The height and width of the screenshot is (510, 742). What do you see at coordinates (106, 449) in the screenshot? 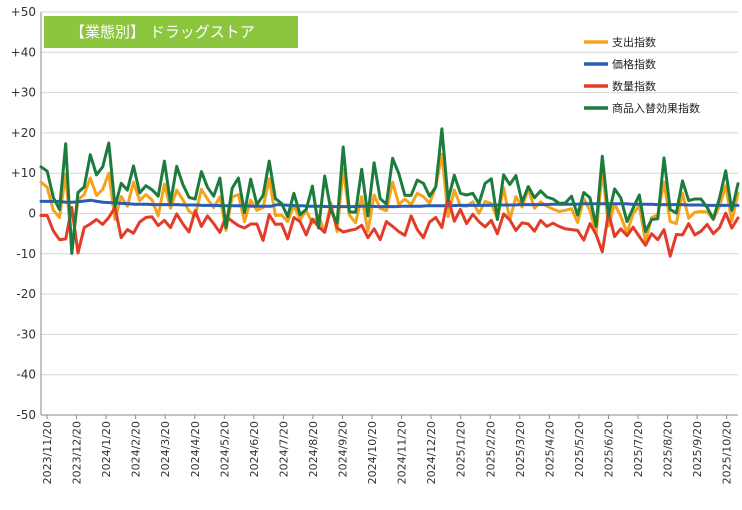
I see `x-tick-label: 2024/1/20` at bounding box center [106, 449].